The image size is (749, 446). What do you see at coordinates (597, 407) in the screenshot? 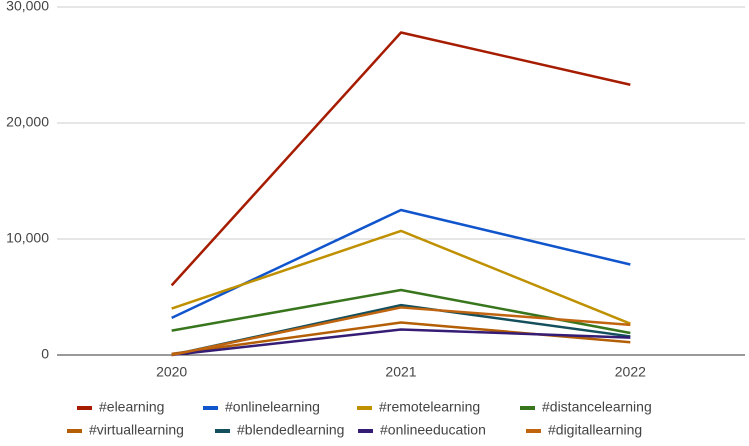
I see `legend-label: #distancelearning` at bounding box center [597, 407].